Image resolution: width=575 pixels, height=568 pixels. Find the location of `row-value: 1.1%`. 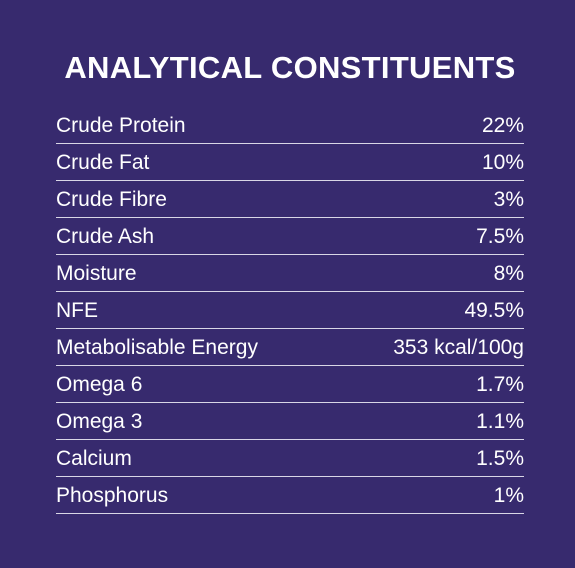

row-value: 1.1% is located at coordinates (500, 421).